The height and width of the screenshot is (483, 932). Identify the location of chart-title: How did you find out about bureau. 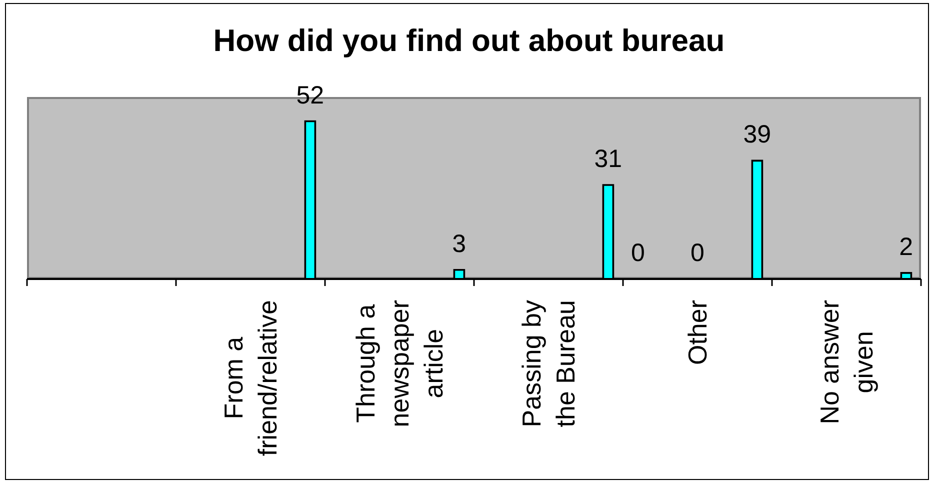
(469, 40).